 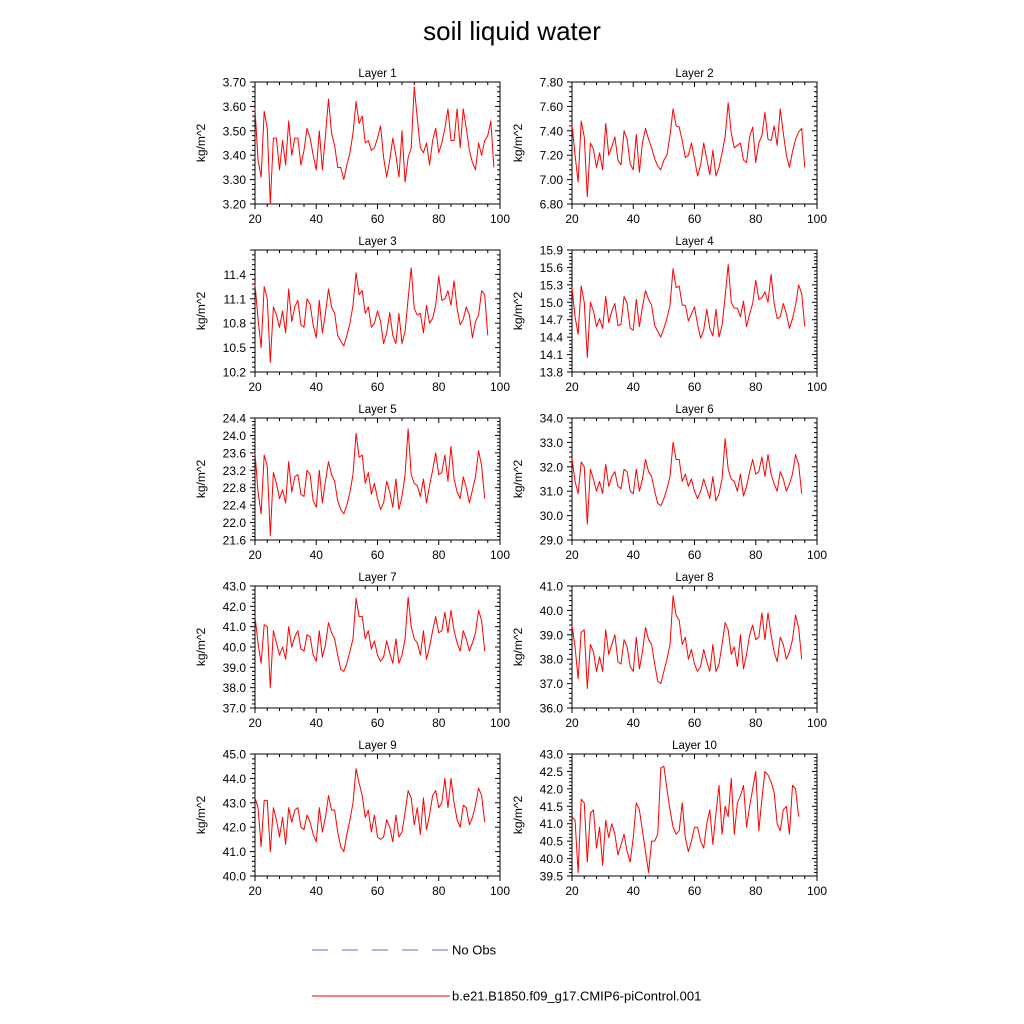 What do you see at coordinates (377, 74) in the screenshot?
I see `panel-title: Layer 1` at bounding box center [377, 74].